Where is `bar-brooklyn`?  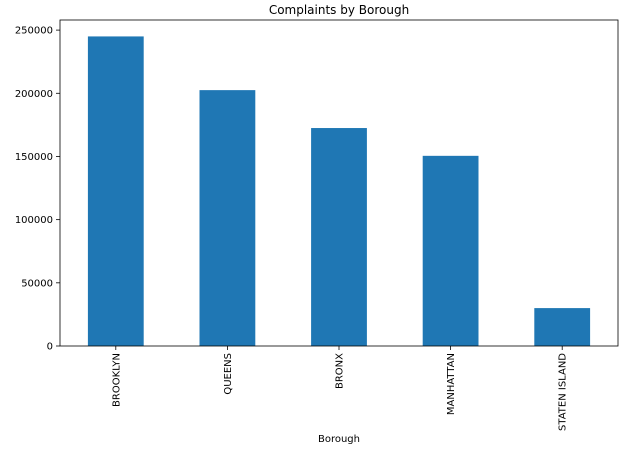
bar-brooklyn is located at coordinates (115, 191).